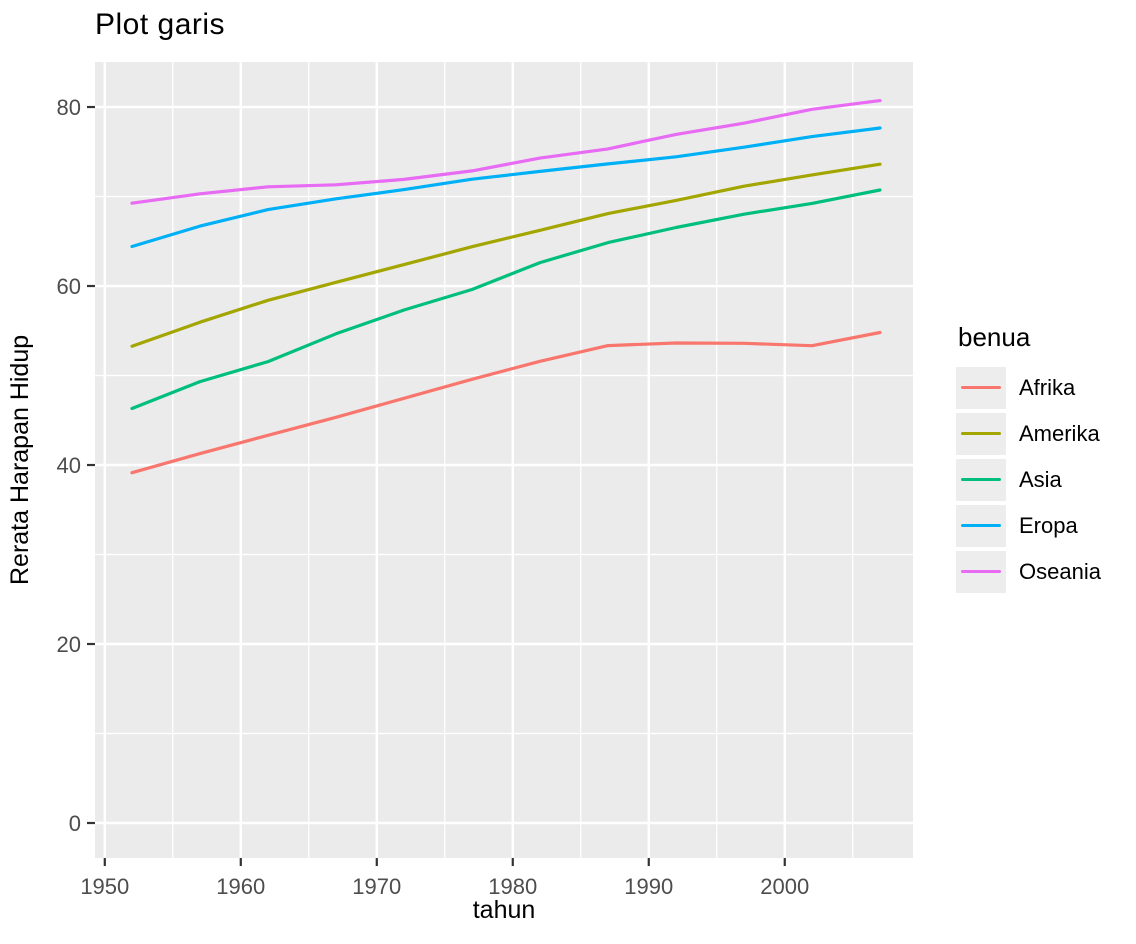 The height and width of the screenshot is (944, 1136). I want to click on series-line-eropa, so click(506, 187).